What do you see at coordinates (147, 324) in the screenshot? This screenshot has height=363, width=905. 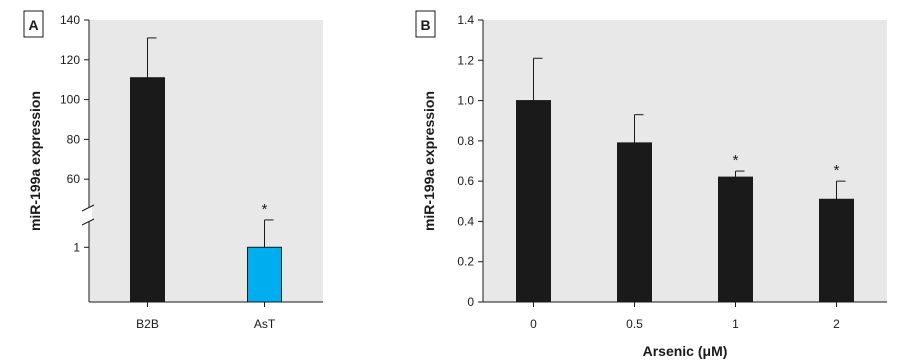 I see `x-tick-label-a: B2B` at bounding box center [147, 324].